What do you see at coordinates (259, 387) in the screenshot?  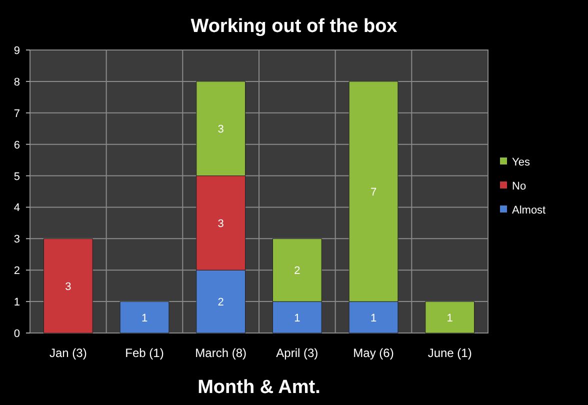 I see `x-axis-title: Month & Amt.` at bounding box center [259, 387].